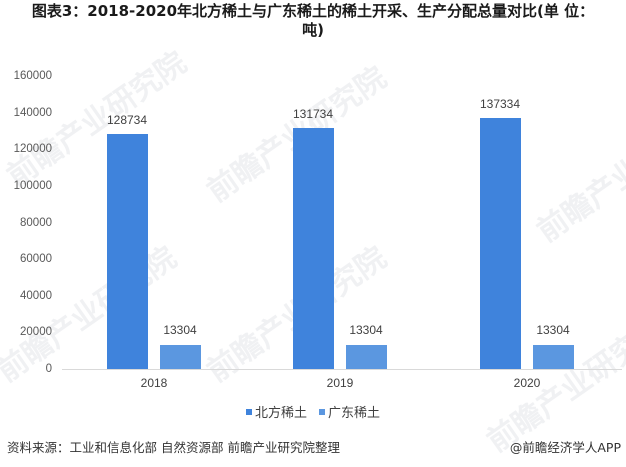 Image resolution: width=626 pixels, height=467 pixels. Describe the element at coordinates (36, 332) in the screenshot. I see `y-tick: 20000` at that location.